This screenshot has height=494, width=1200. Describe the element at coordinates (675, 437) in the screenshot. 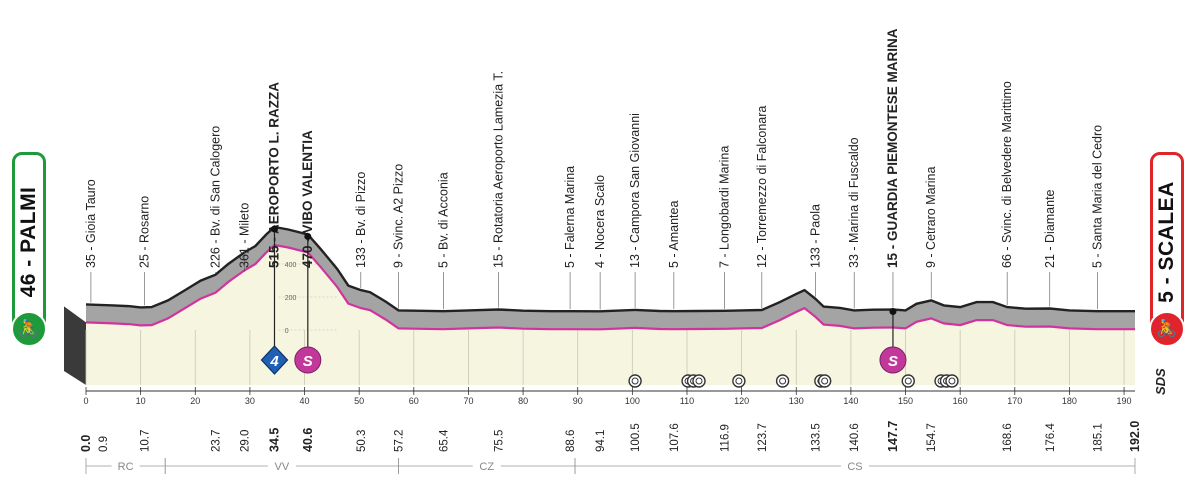

I see `km-label: 107.6` at that location.